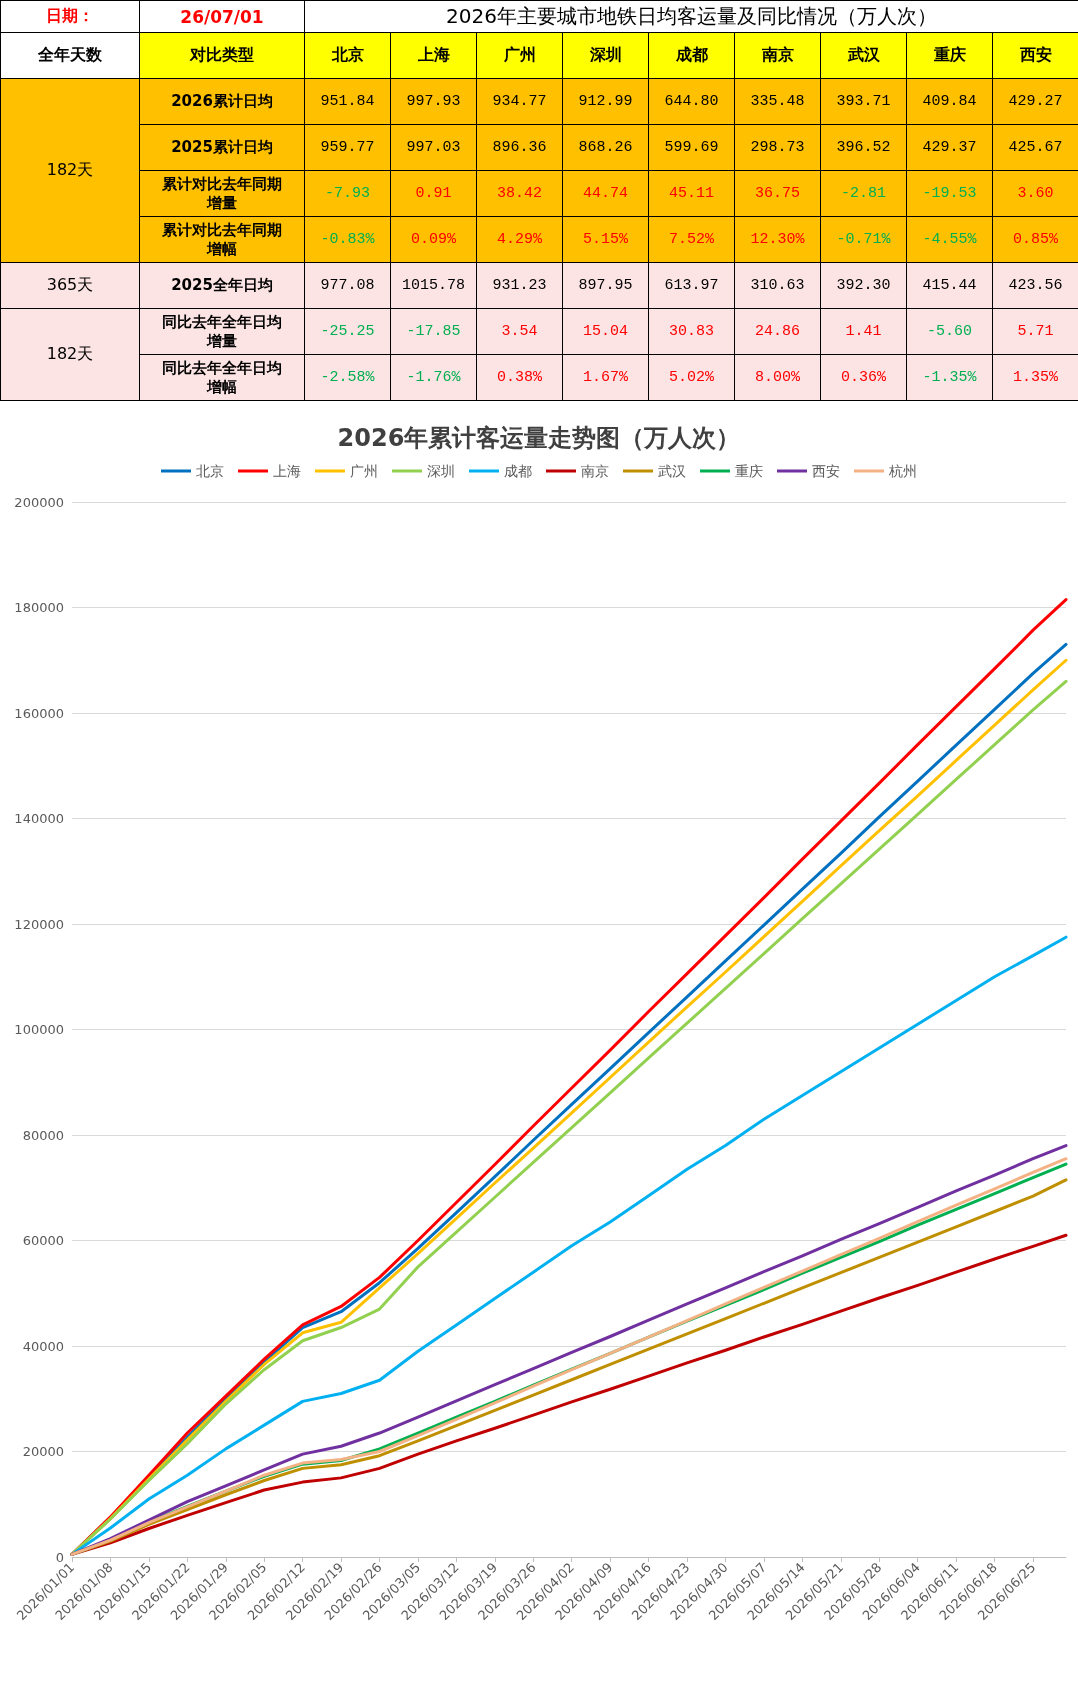 The width and height of the screenshot is (1078, 1700). I want to click on text: 44.74, so click(605, 193).